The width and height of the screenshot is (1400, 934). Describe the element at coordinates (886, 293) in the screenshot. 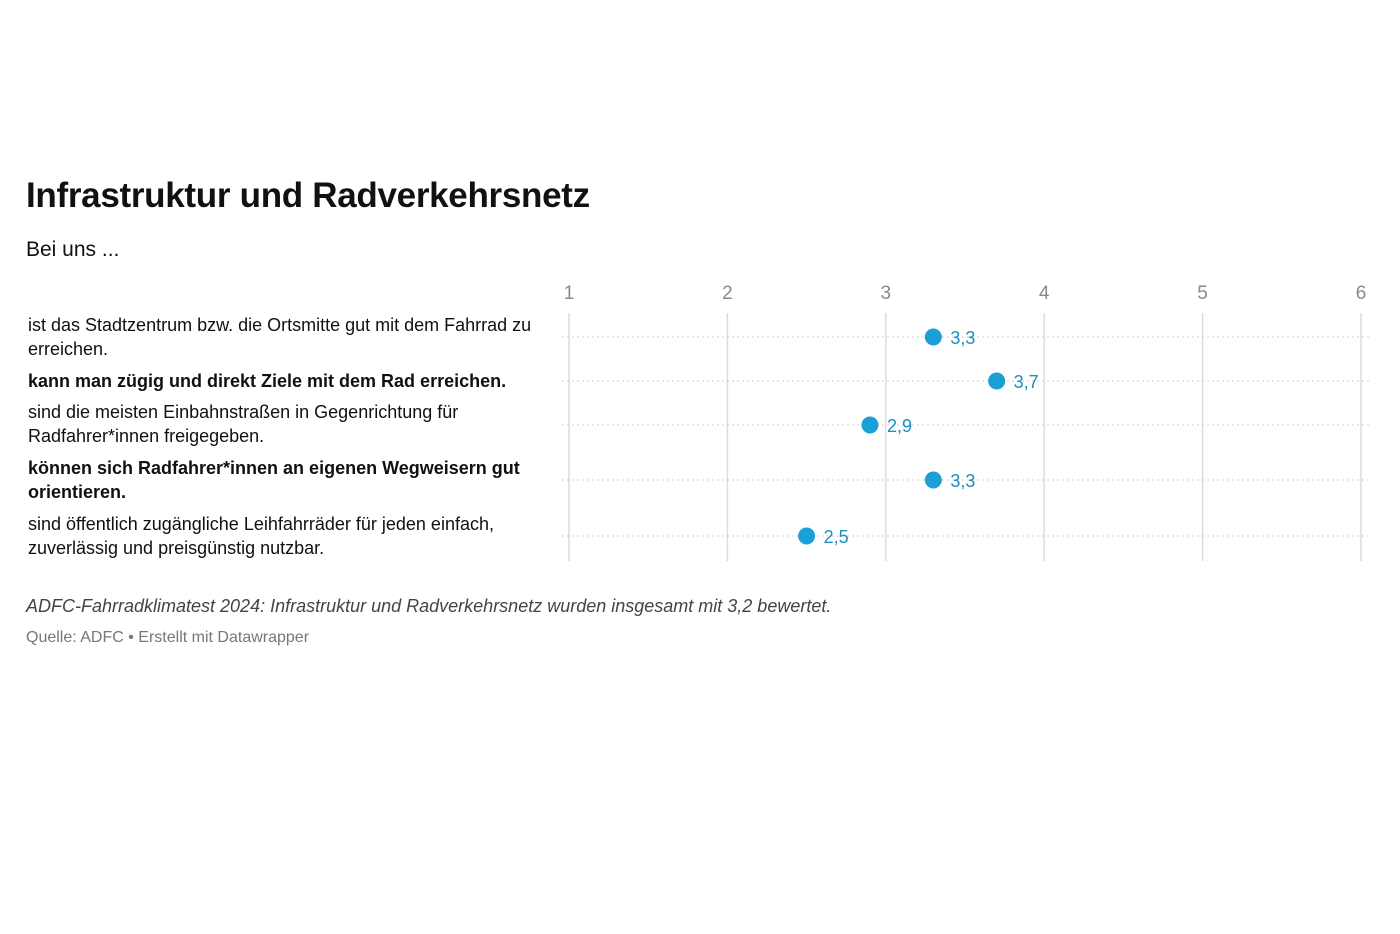

I see `x-tick-label-3: 3` at that location.